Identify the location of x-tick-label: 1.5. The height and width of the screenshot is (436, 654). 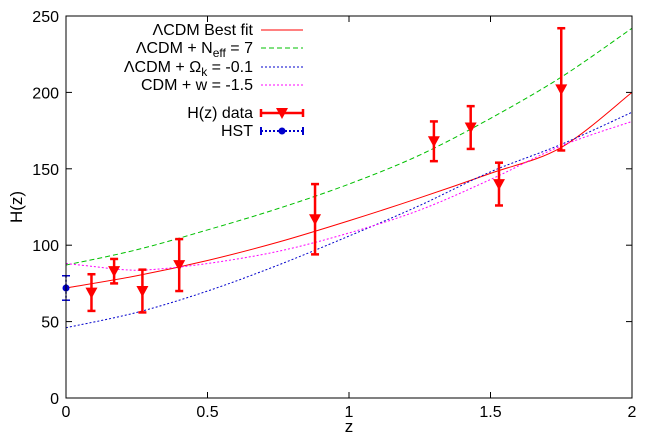
(490, 412).